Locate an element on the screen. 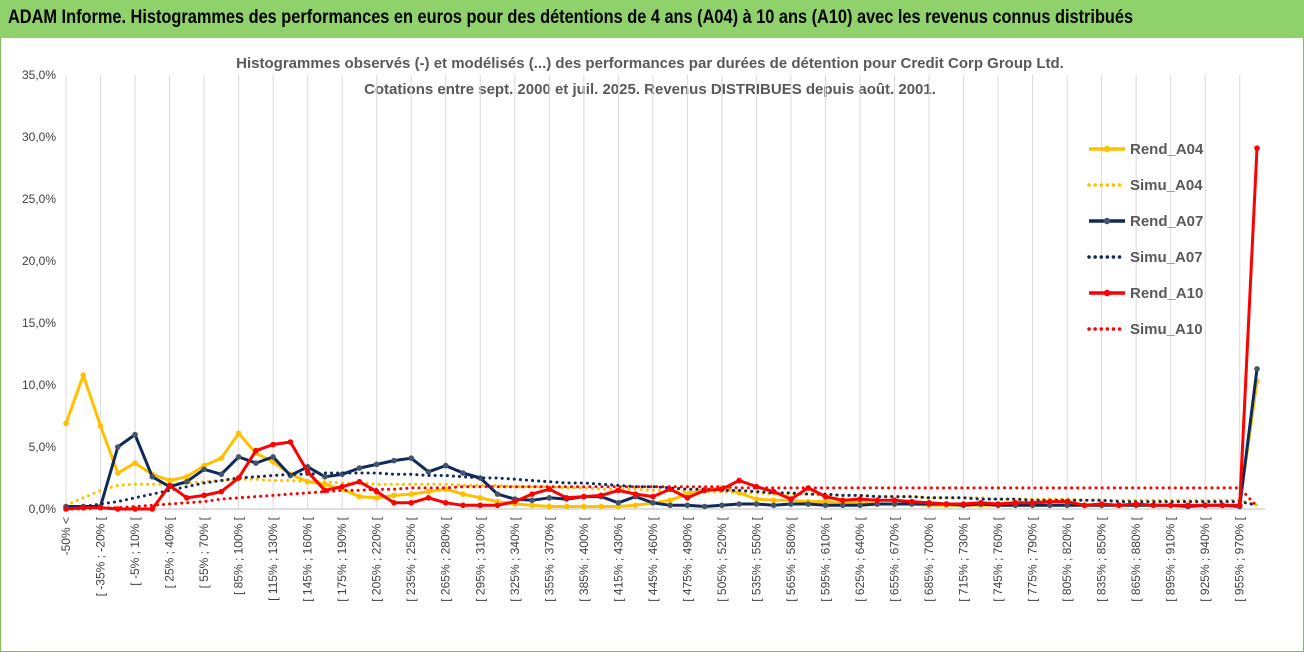 This screenshot has height=652, width=1304. x-tick-label: [ 625% ; 640% [ is located at coordinates (860, 558).